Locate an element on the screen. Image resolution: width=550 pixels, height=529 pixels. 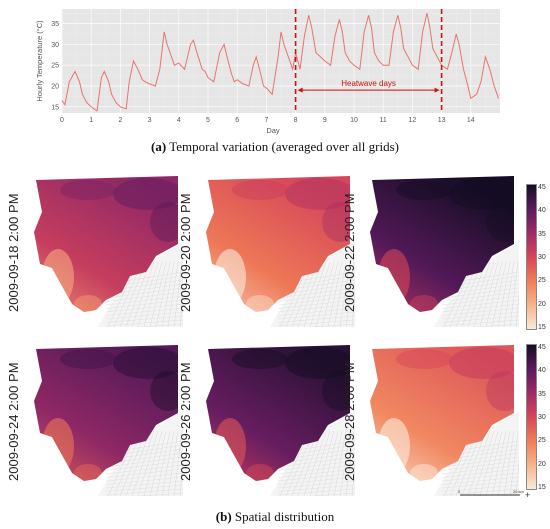
panel-date-label: 2009-09-28 2:00 PM is located at coordinates (349, 421).